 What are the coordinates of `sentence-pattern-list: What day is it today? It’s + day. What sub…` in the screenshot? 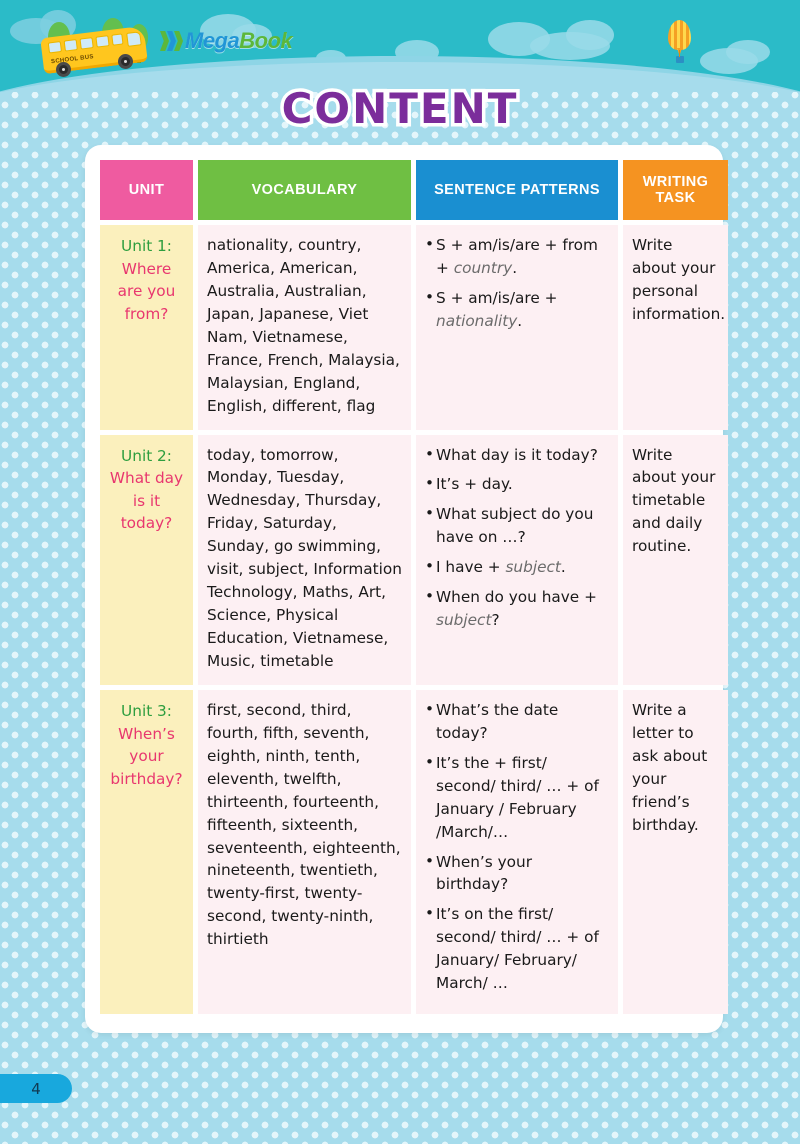 It's located at (517, 538).